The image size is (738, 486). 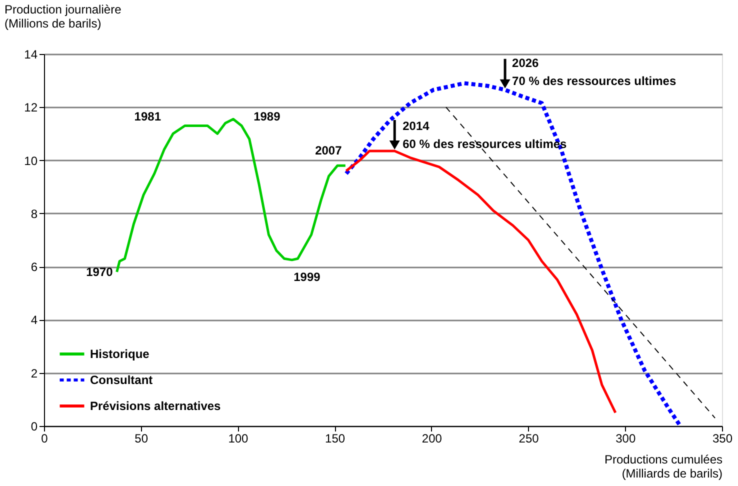 What do you see at coordinates (148, 117) in the screenshot?
I see `annotation: 1981` at bounding box center [148, 117].